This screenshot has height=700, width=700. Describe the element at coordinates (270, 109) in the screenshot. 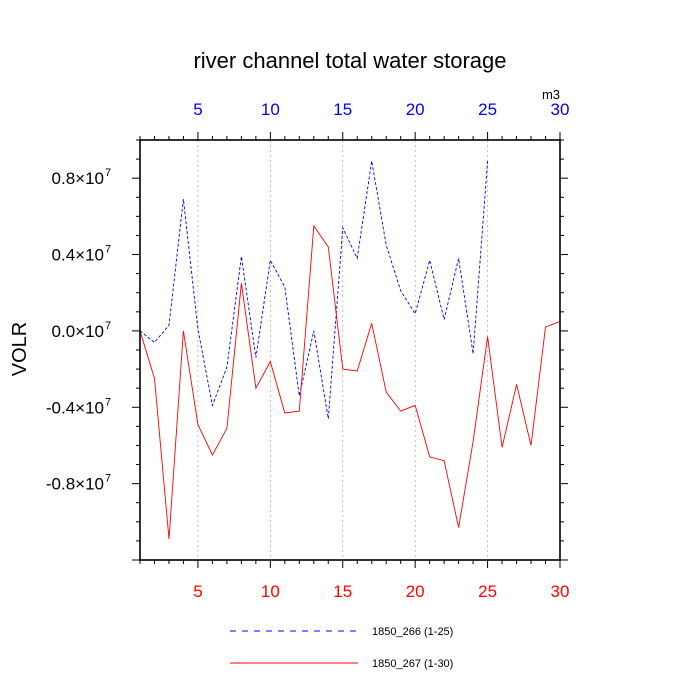

I see `x-tick-label-top: 10` at that location.